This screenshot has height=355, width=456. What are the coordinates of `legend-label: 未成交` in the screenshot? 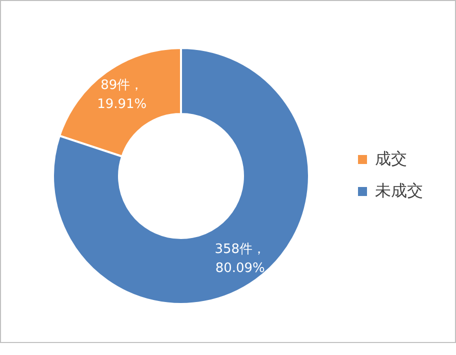 It's located at (399, 191).